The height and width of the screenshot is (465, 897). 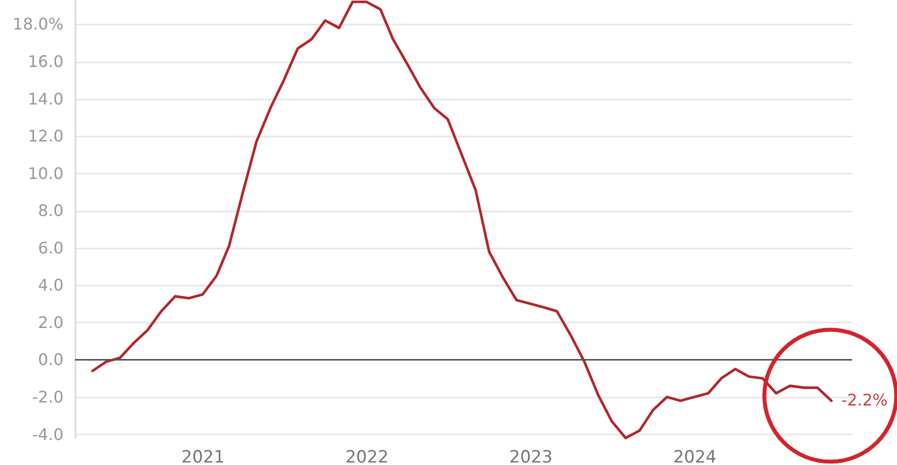 What do you see at coordinates (46, 173) in the screenshot?
I see `y-tick-label: 10.0` at bounding box center [46, 173].